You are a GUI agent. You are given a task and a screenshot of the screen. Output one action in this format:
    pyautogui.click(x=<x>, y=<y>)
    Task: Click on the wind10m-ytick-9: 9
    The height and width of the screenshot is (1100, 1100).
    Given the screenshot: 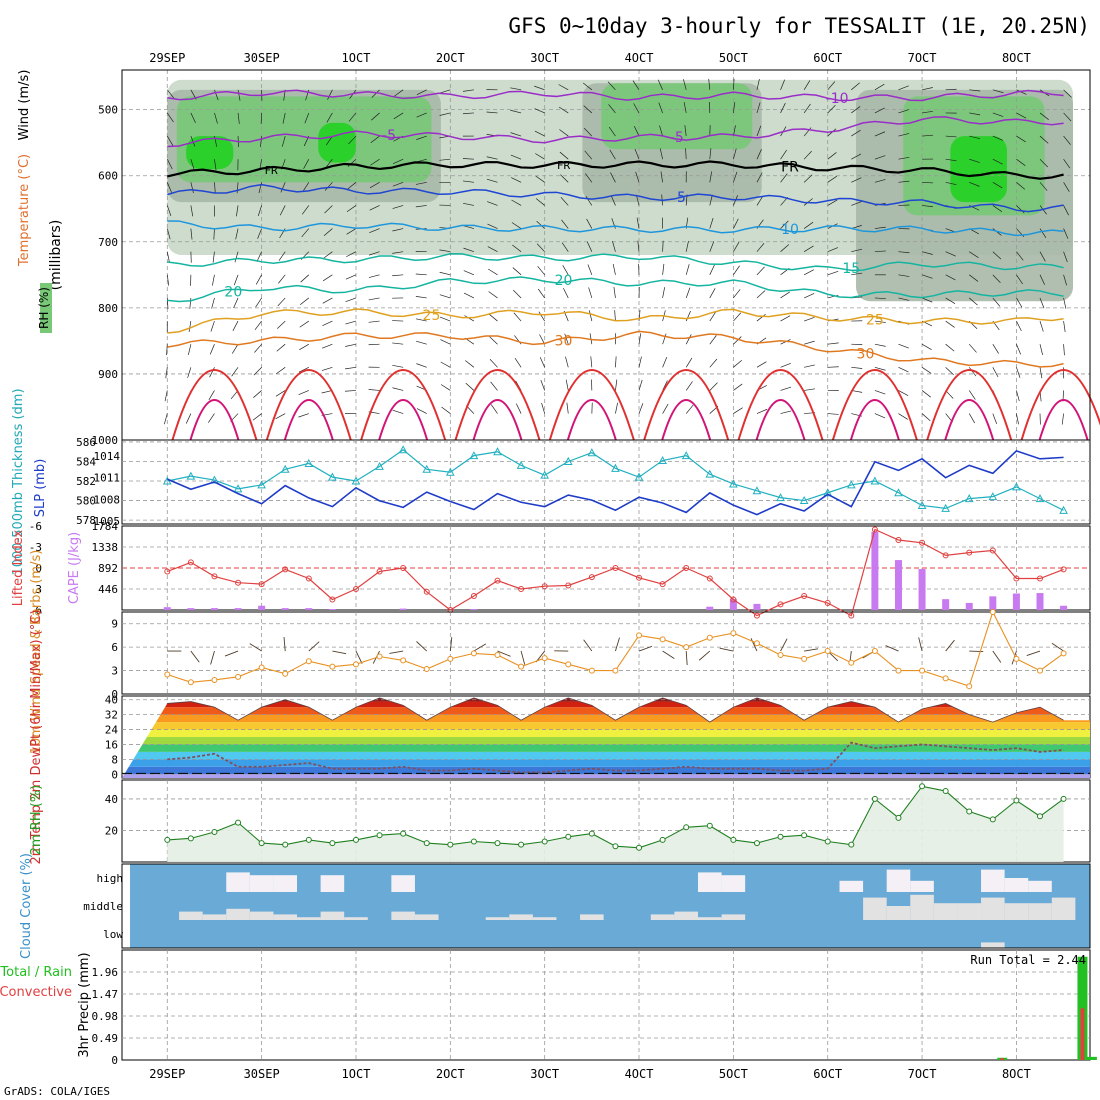 What is the action you would take?
    pyautogui.click(x=114, y=624)
    